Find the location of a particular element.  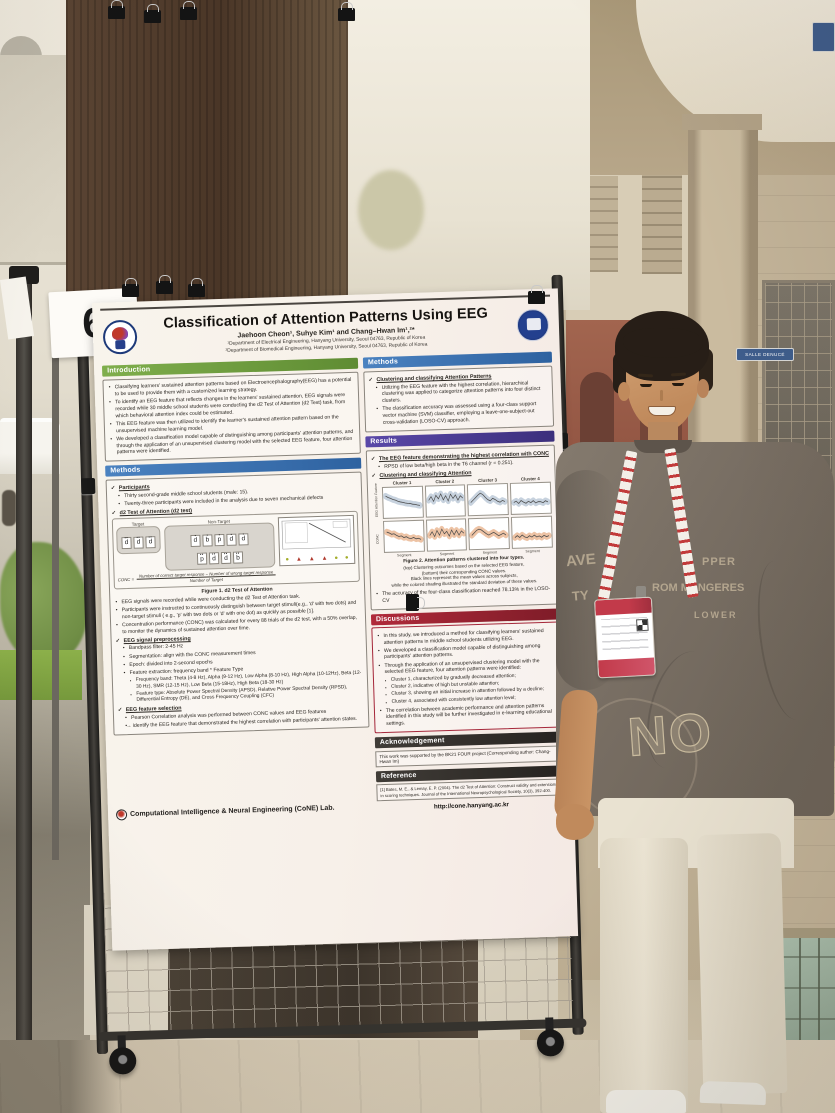

shirt-text: PPER is located at coordinates (719, 562).